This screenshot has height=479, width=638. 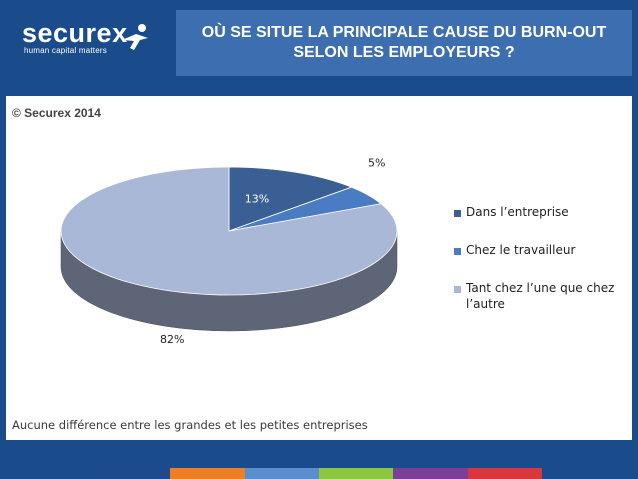 What do you see at coordinates (135, 37) in the screenshot?
I see `logo-figure-icon` at bounding box center [135, 37].